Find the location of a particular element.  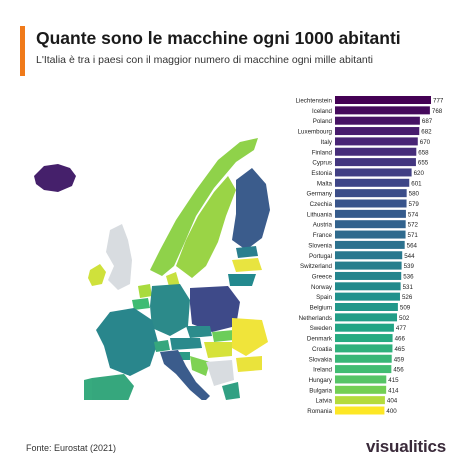

map-germany is located at coordinates (170, 310).